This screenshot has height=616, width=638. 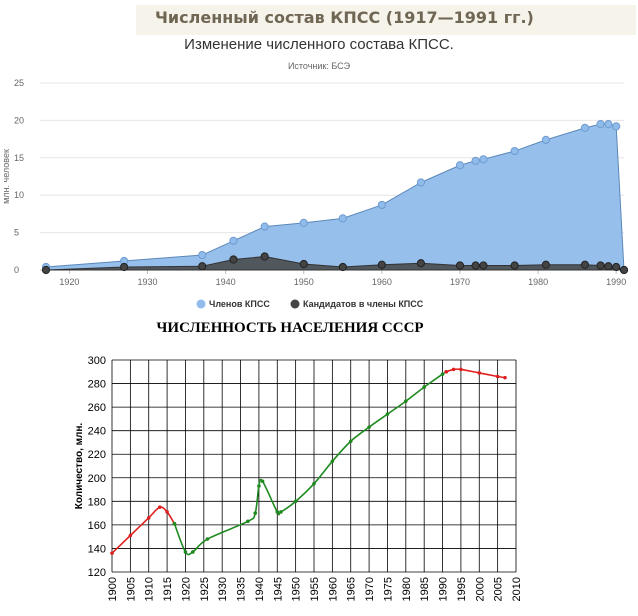 I want to click on legend-candidates-label: Кандидатов в члены КПСС, so click(x=363, y=304).